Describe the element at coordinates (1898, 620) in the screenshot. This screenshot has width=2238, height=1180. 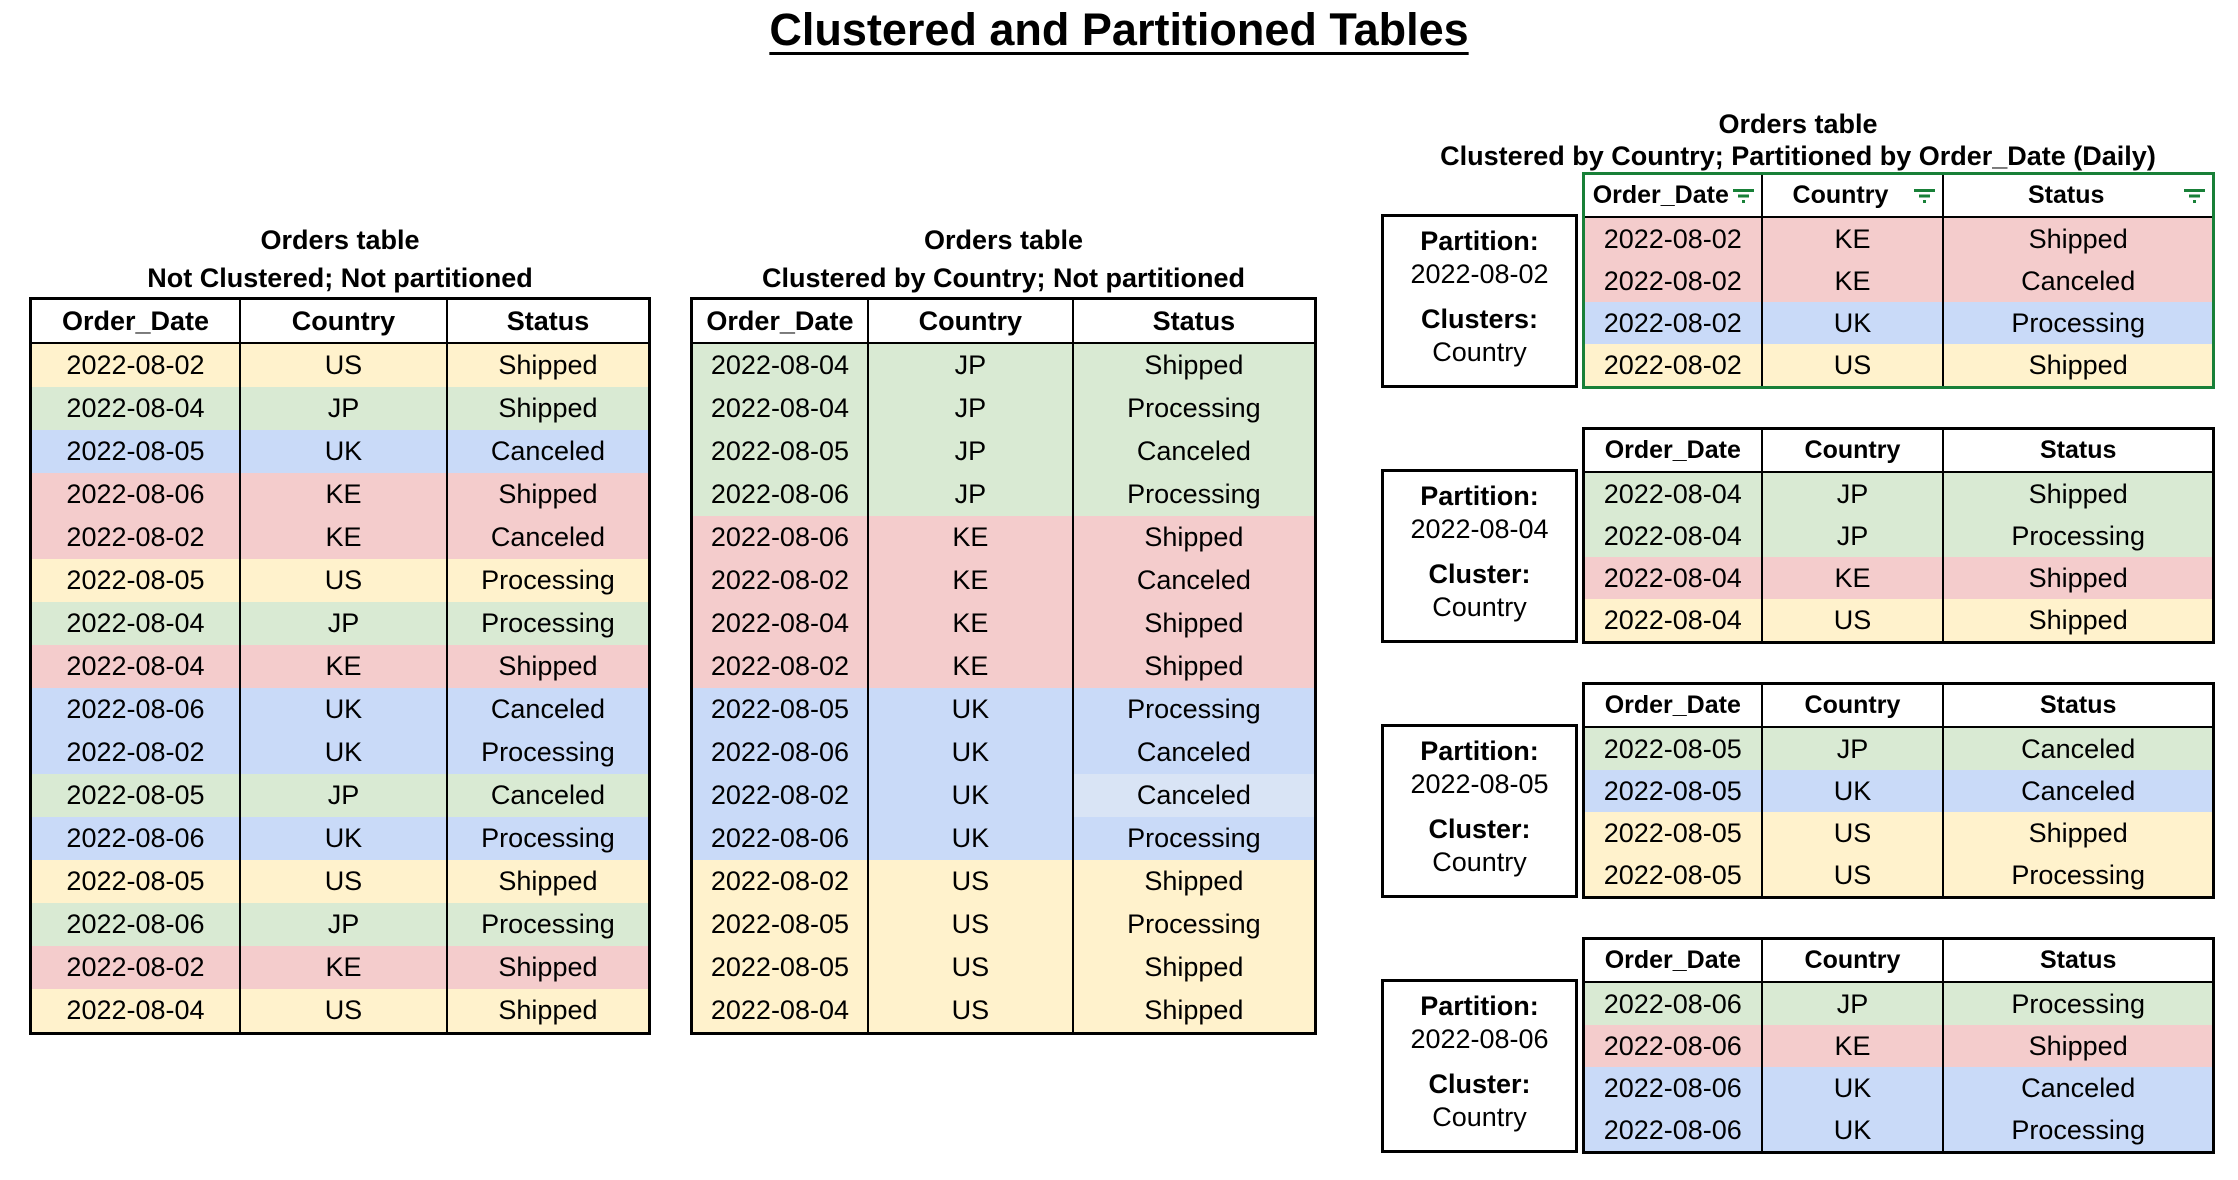
I see `table-row: 2022-08-04 US Shipped` at that location.